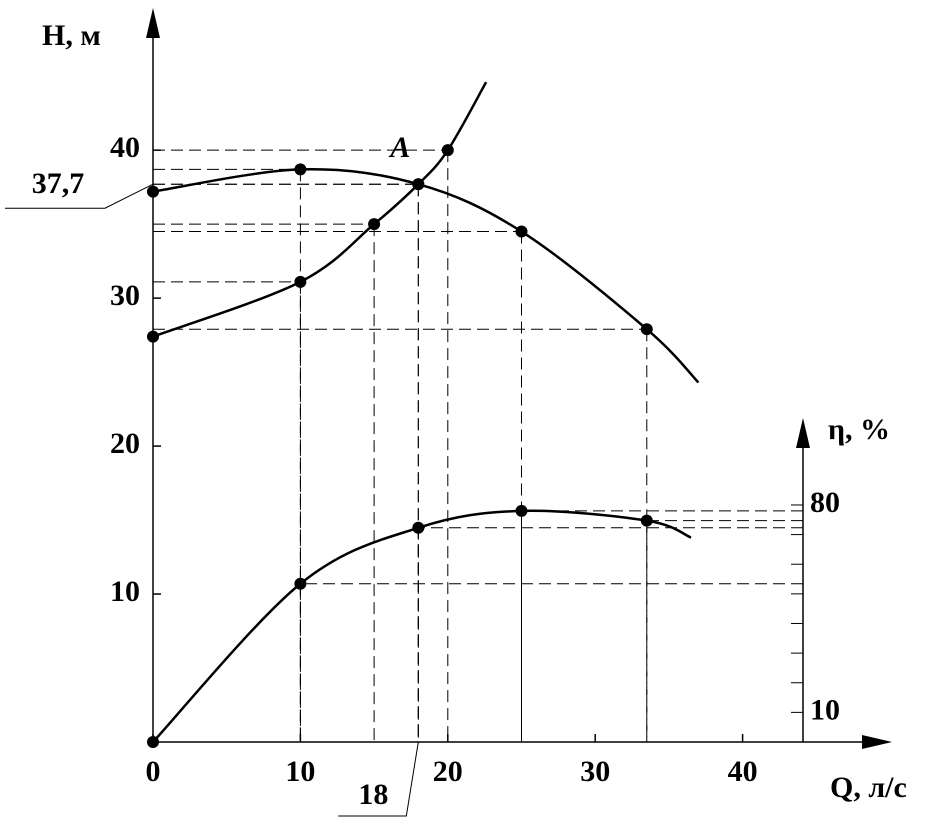 This screenshot has height=825, width=946. Describe the element at coordinates (877, 742) in the screenshot. I see `x-axis-arrow` at that location.